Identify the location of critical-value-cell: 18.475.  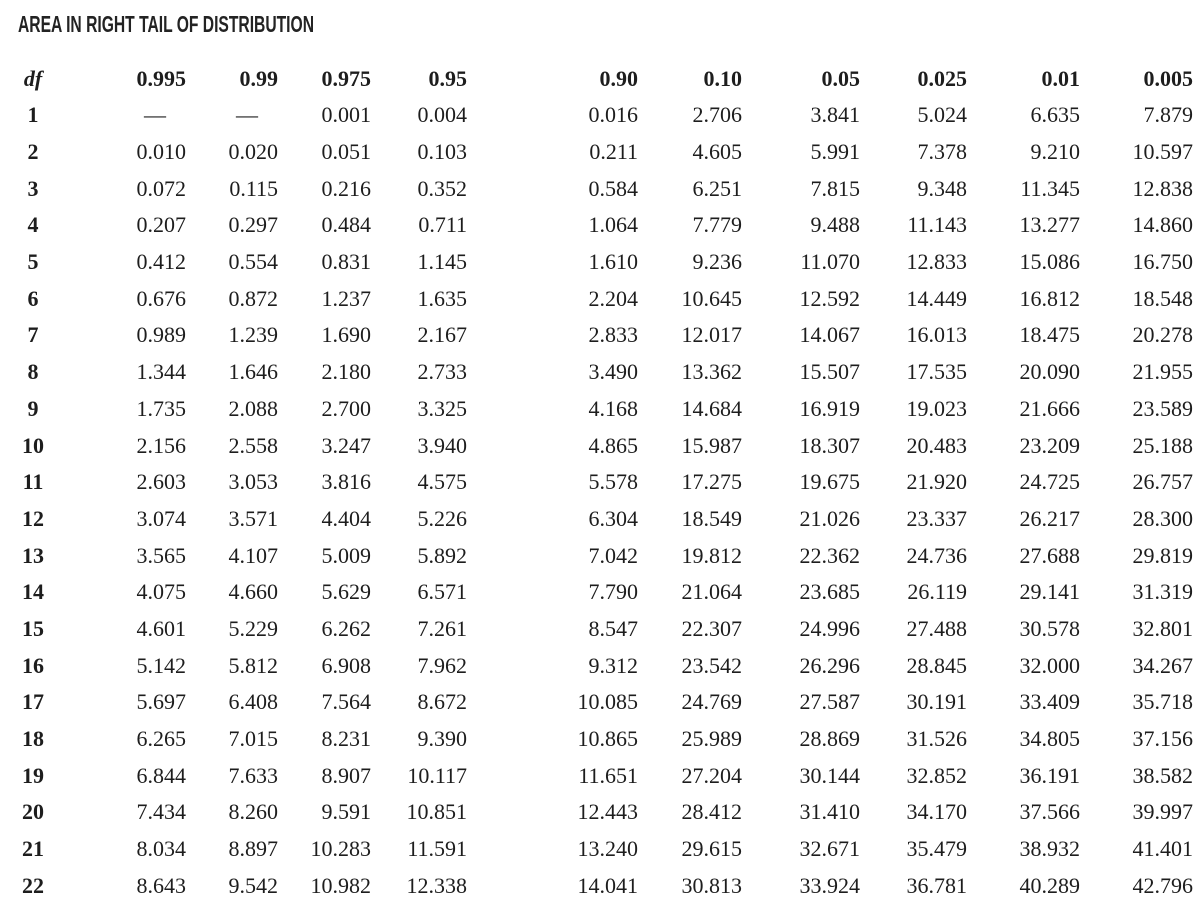
(1050, 335).